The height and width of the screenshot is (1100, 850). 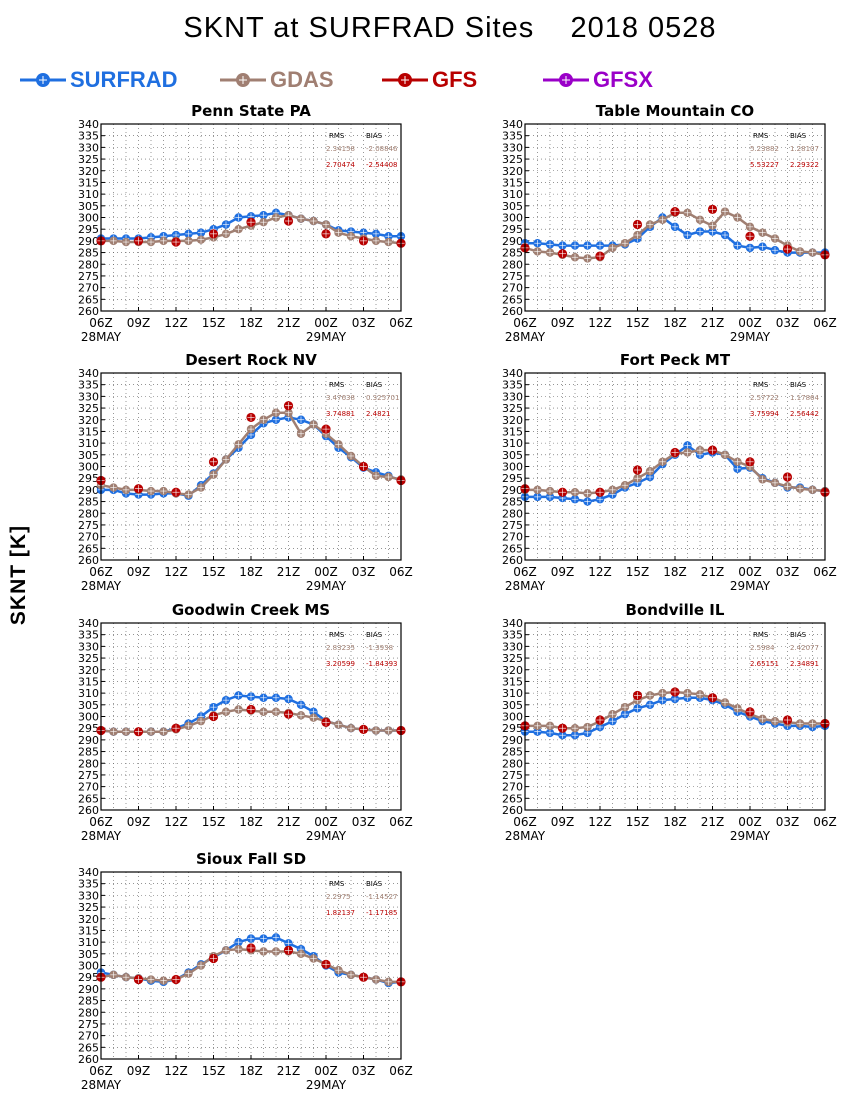 What do you see at coordinates (251, 111) in the screenshot?
I see `chart-title: Penn State PA` at bounding box center [251, 111].